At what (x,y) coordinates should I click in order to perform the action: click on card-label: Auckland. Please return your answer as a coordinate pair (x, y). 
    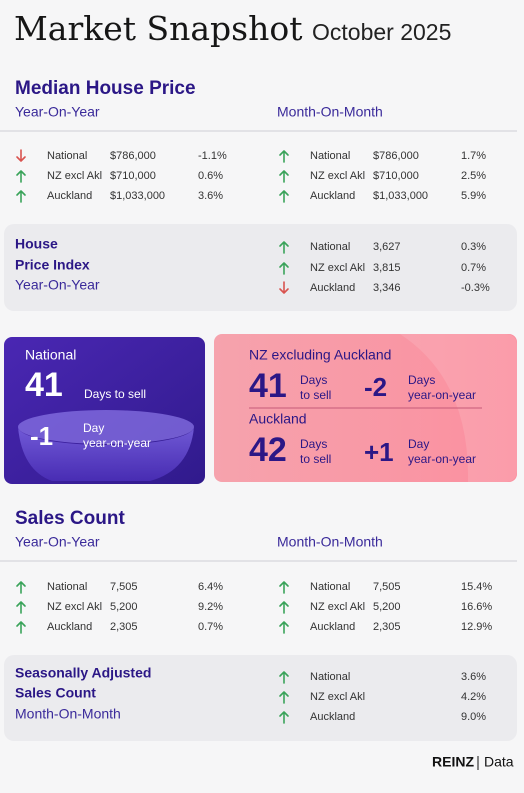
    Looking at the image, I should click on (278, 419).